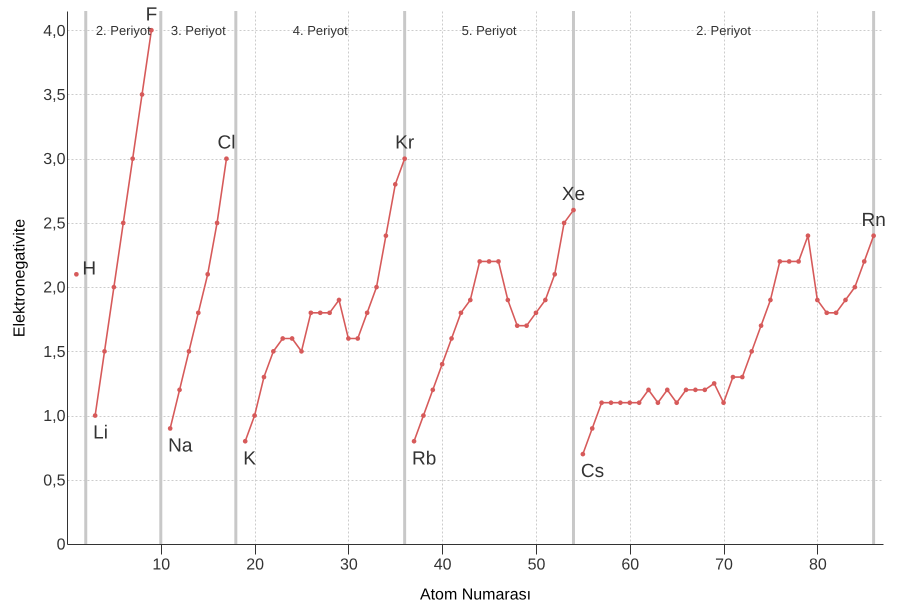  What do you see at coordinates (54, 95) in the screenshot?
I see `y-tick-label: 3,5` at bounding box center [54, 95].